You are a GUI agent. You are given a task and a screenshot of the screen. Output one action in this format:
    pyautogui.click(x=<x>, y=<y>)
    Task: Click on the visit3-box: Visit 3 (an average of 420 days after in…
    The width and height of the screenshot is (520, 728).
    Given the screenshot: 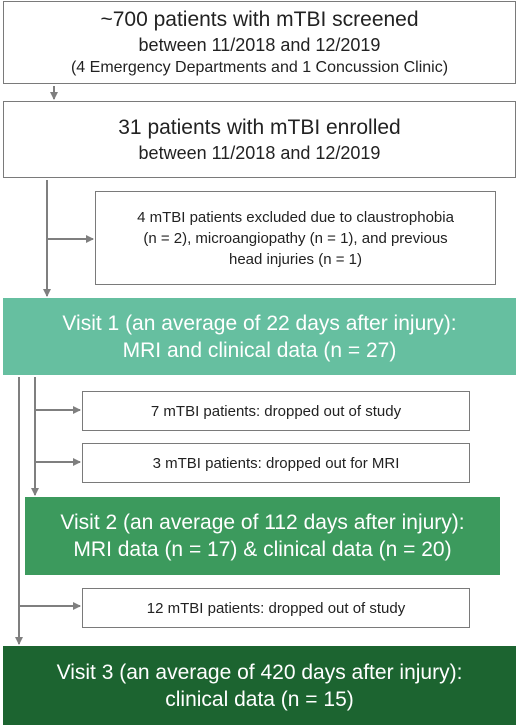 What is the action you would take?
    pyautogui.click(x=259, y=685)
    